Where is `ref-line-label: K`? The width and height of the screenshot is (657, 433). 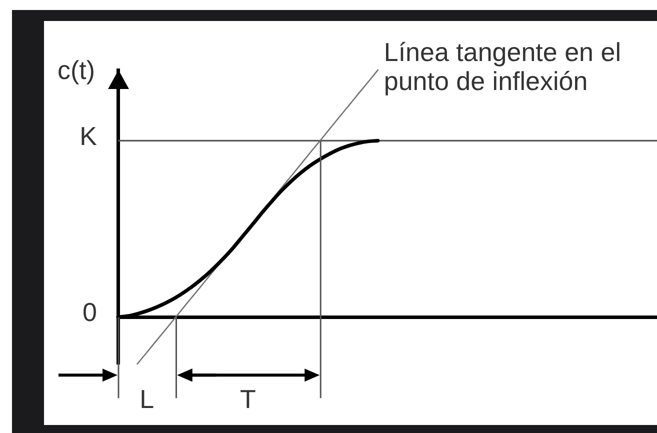
ref-line-label: K is located at coordinates (89, 135).